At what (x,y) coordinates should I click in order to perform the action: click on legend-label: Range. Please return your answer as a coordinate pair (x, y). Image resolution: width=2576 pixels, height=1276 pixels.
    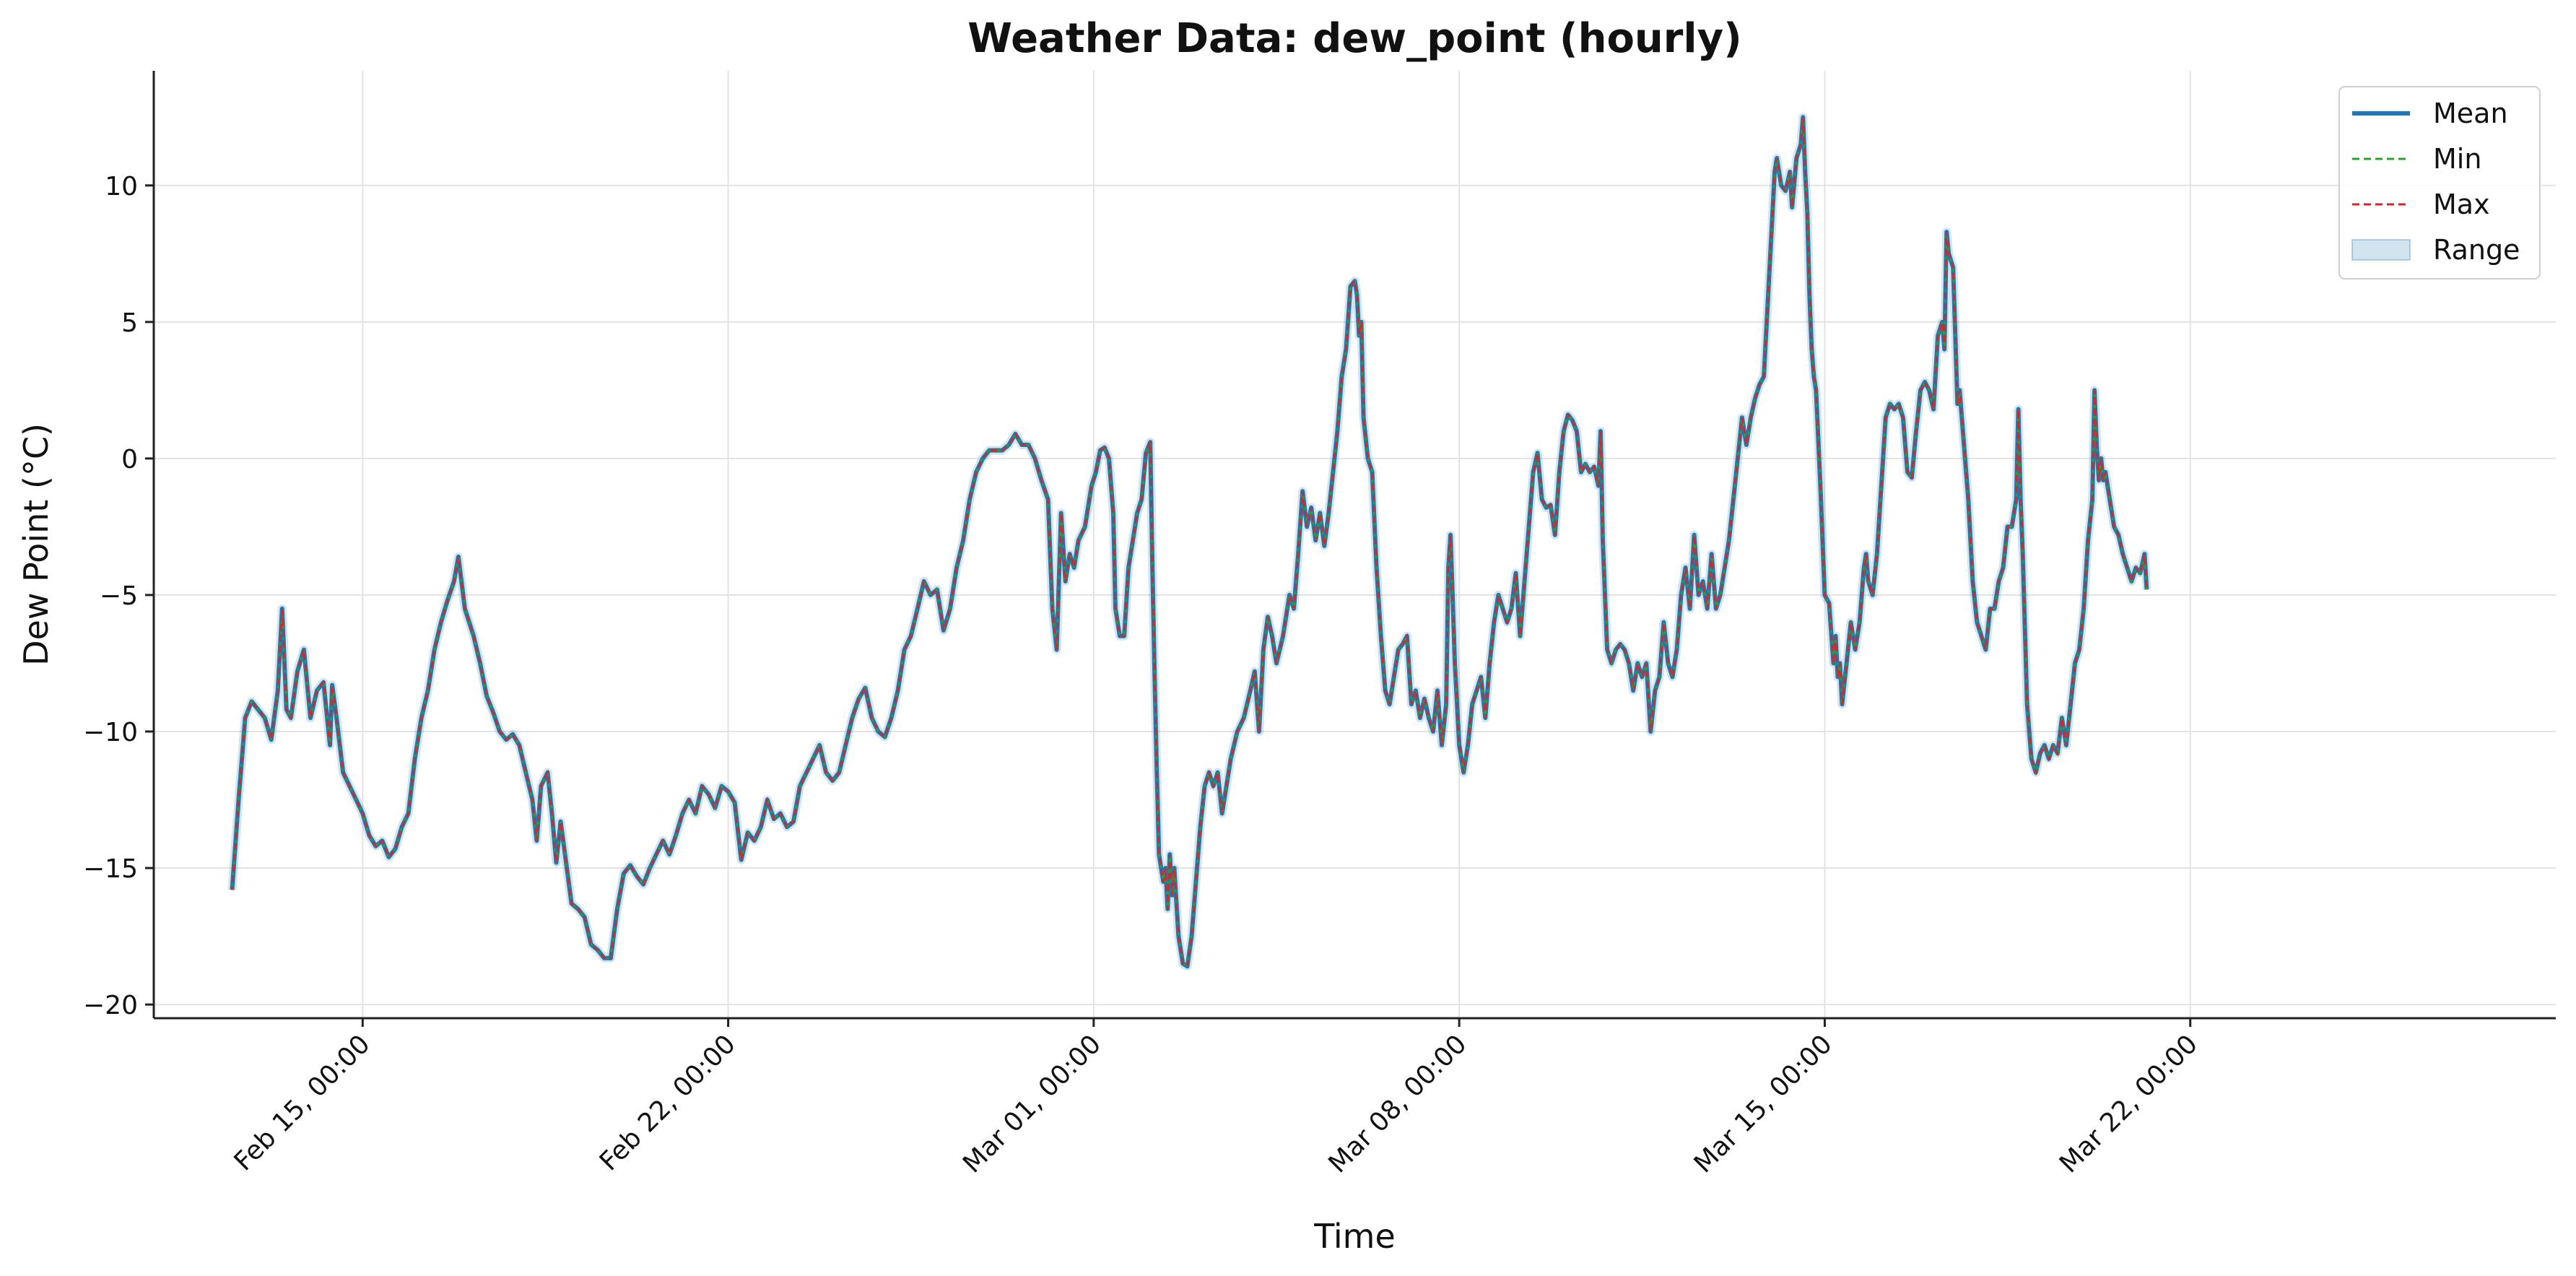
    Looking at the image, I should click on (2476, 250).